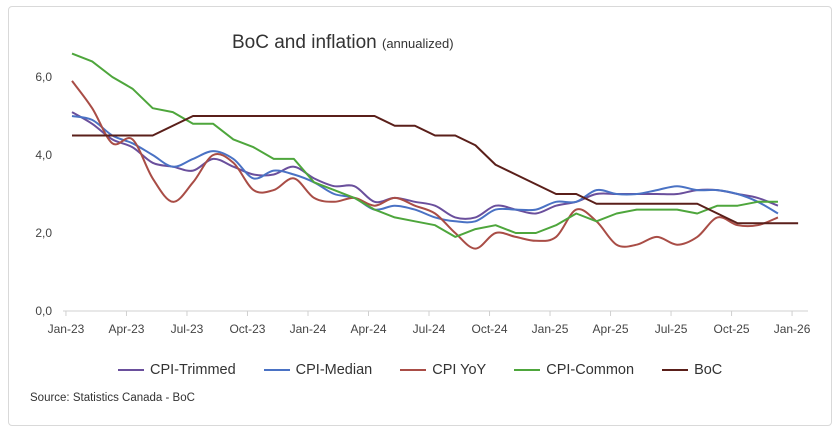 This screenshot has width=839, height=433. What do you see at coordinates (126, 329) in the screenshot?
I see `x-tick-label: Apr-23` at bounding box center [126, 329].